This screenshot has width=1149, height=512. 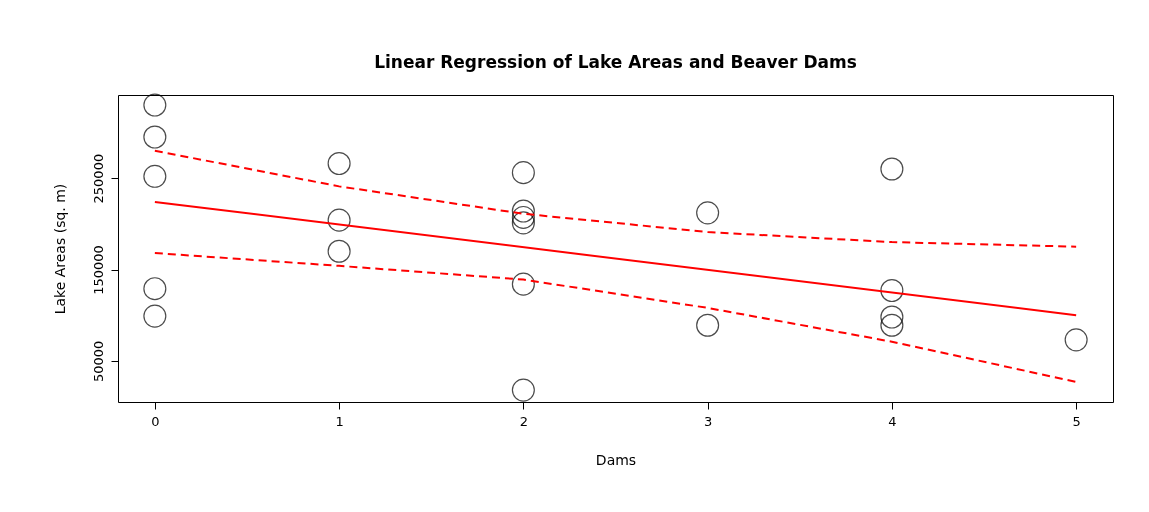 I want to click on y-axis-title: Lake Areas (sq. m), so click(x=59, y=249).